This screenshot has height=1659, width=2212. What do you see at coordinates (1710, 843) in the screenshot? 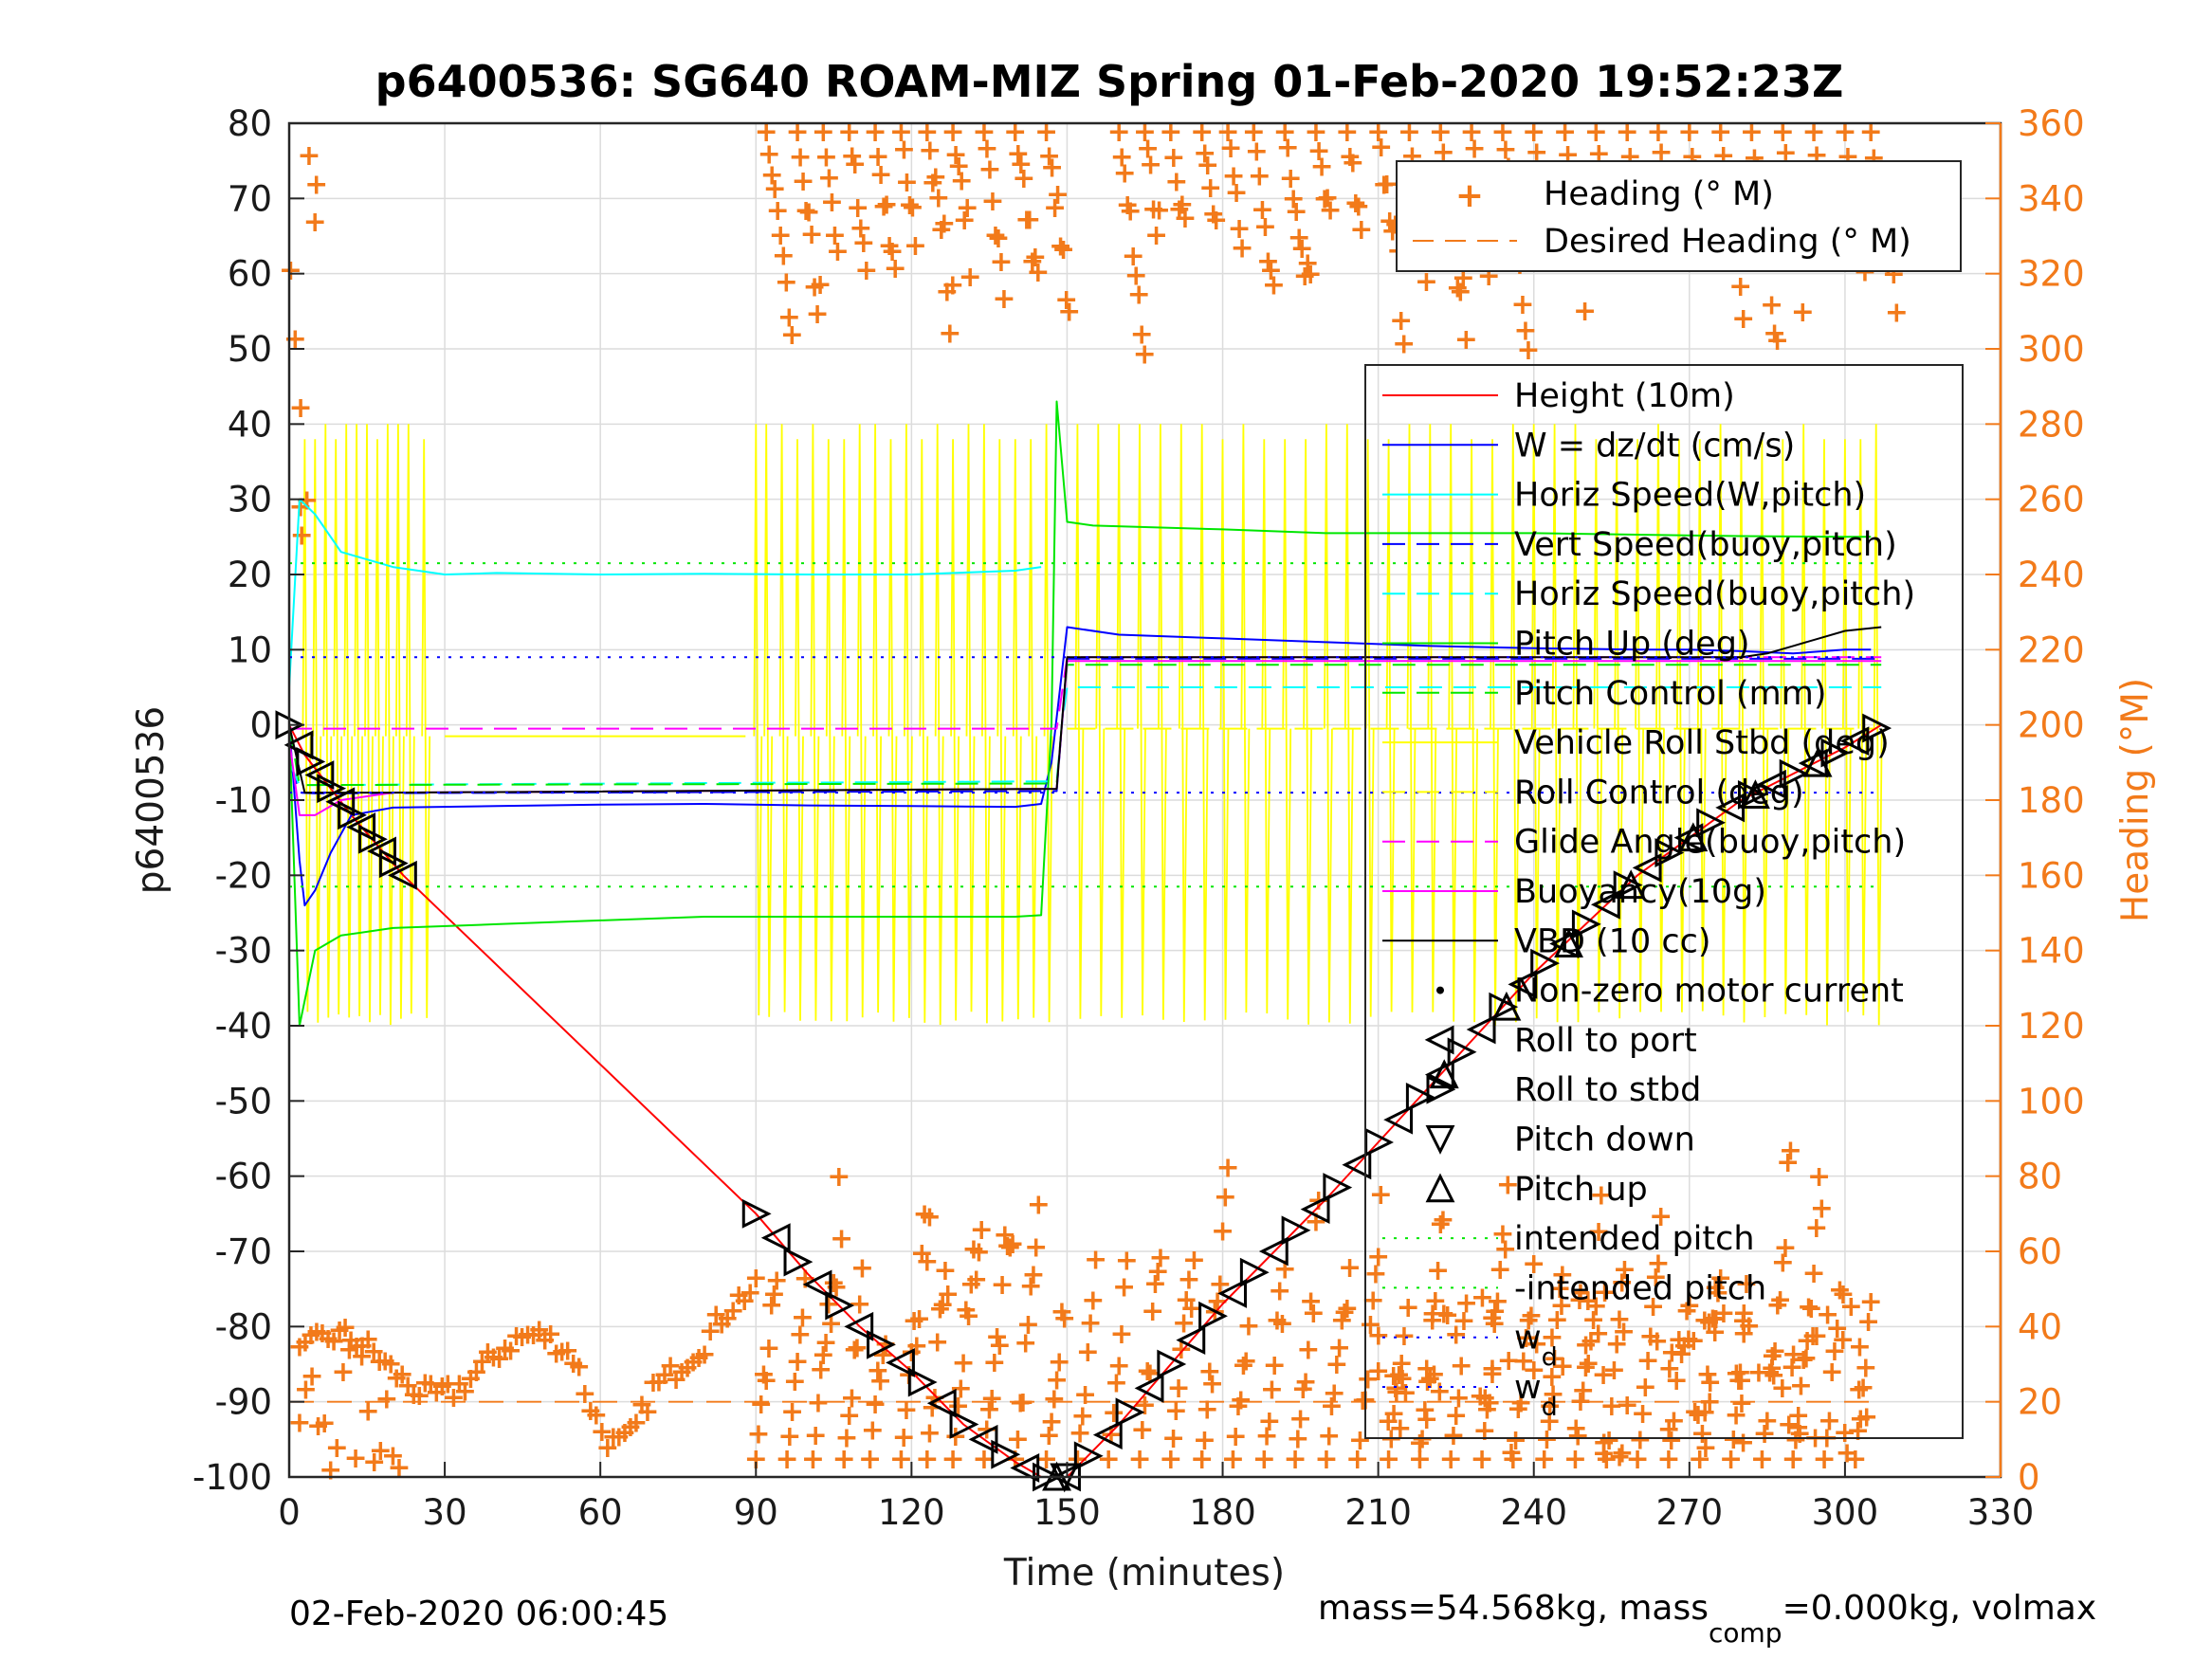
I see `legend-label: Glide Angle(buoy,pitch)` at bounding box center [1710, 843].